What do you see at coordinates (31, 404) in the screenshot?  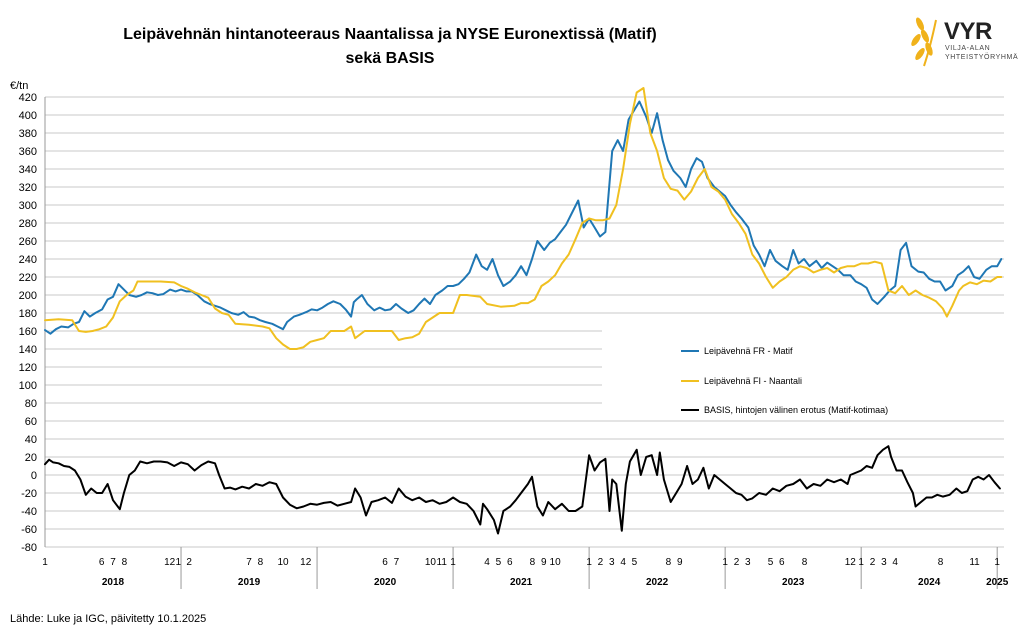 I see `y-tick-label: 80` at bounding box center [31, 404].